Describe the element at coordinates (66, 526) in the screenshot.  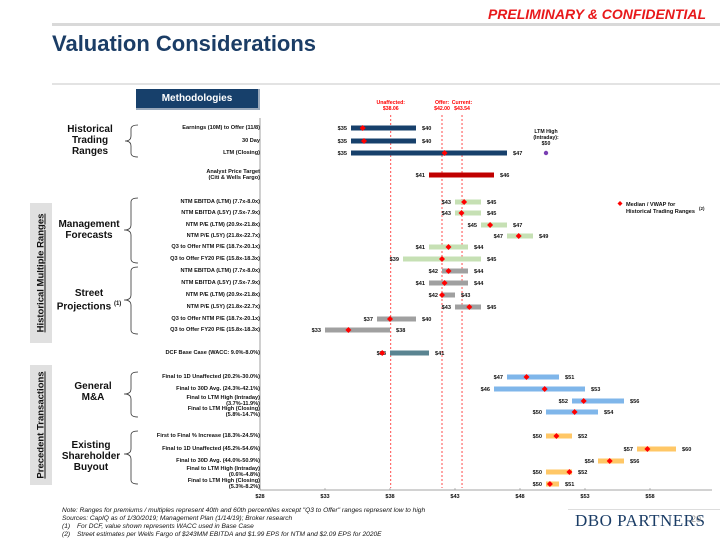
I see `footnote-num: (1)` at that location.